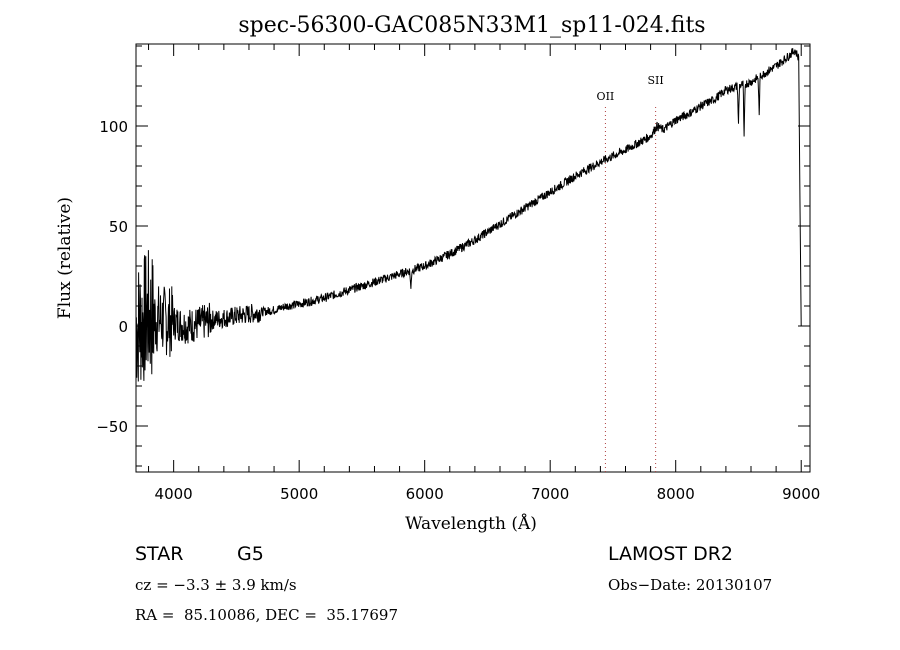 The width and height of the screenshot is (900, 650). Describe the element at coordinates (606, 96) in the screenshot. I see `line-label-OII: OII` at that location.